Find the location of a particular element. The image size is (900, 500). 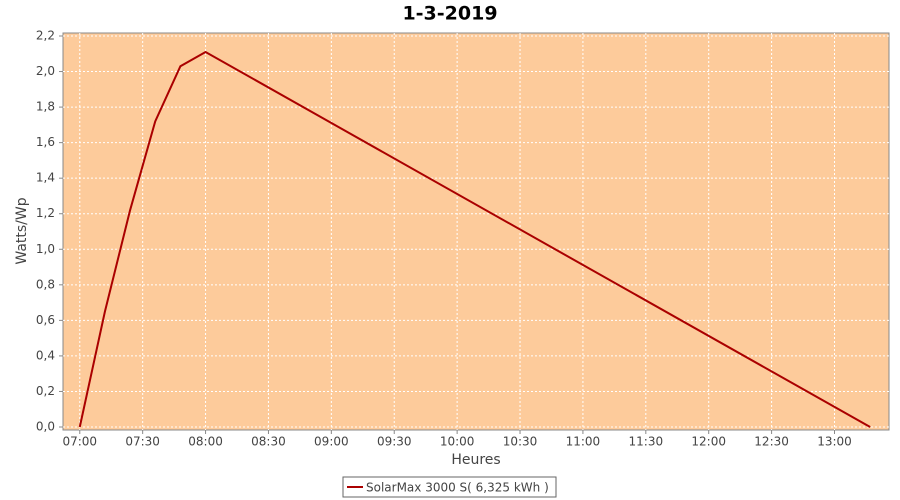

y-tick-label: 1,2 is located at coordinates (45, 213).